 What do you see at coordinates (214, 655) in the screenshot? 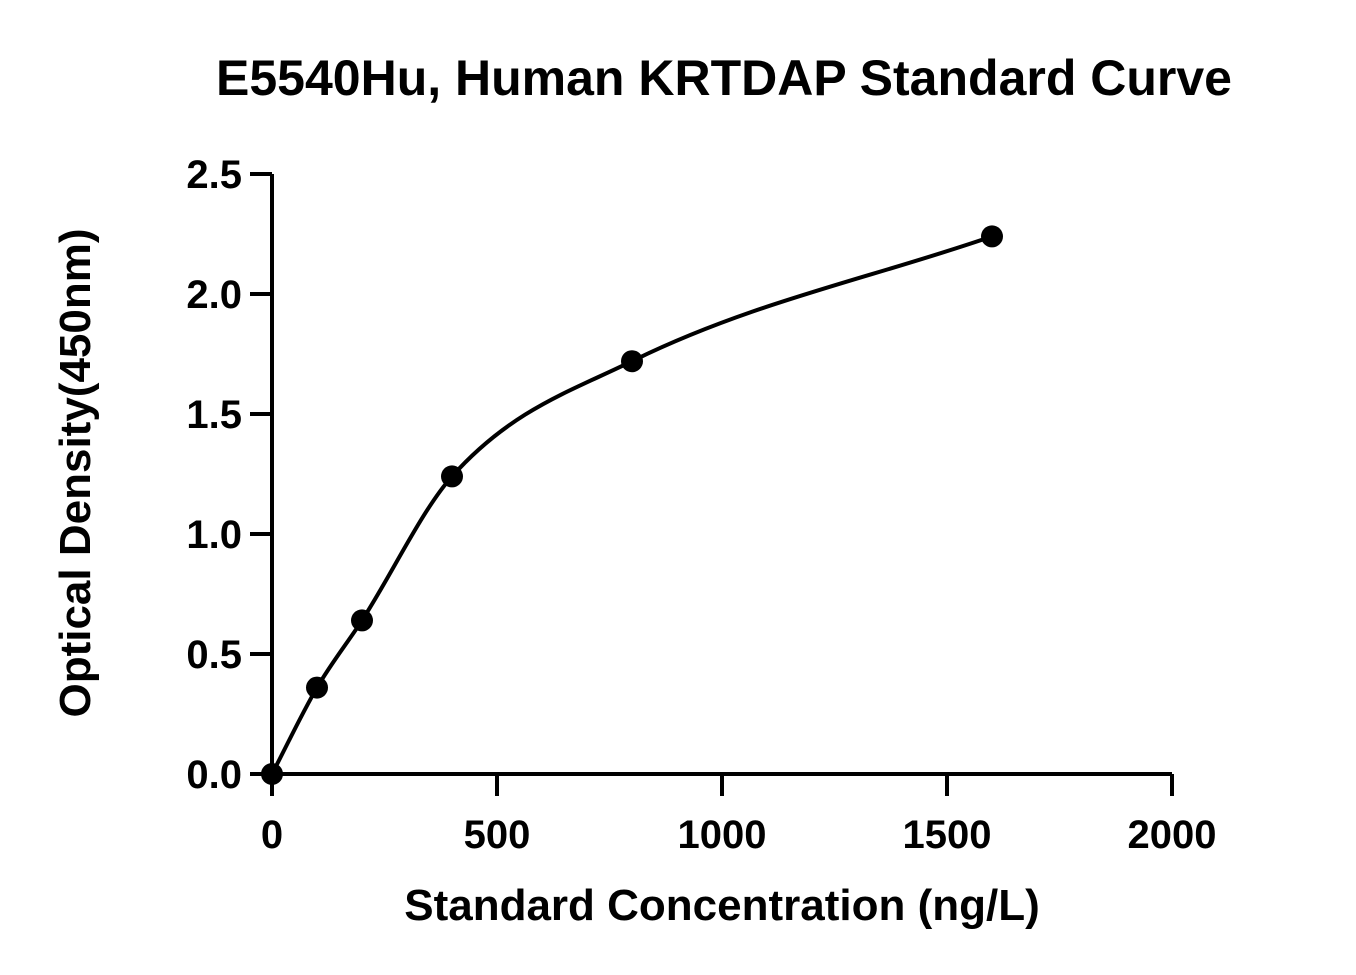
I see `y-tick-label: 0.5` at bounding box center [214, 655].